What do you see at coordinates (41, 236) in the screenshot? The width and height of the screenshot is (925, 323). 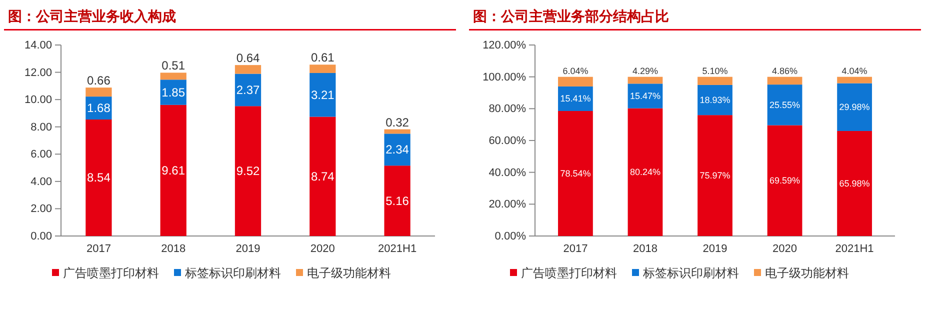 I see `y-tick-label: 0.00` at bounding box center [41, 236].